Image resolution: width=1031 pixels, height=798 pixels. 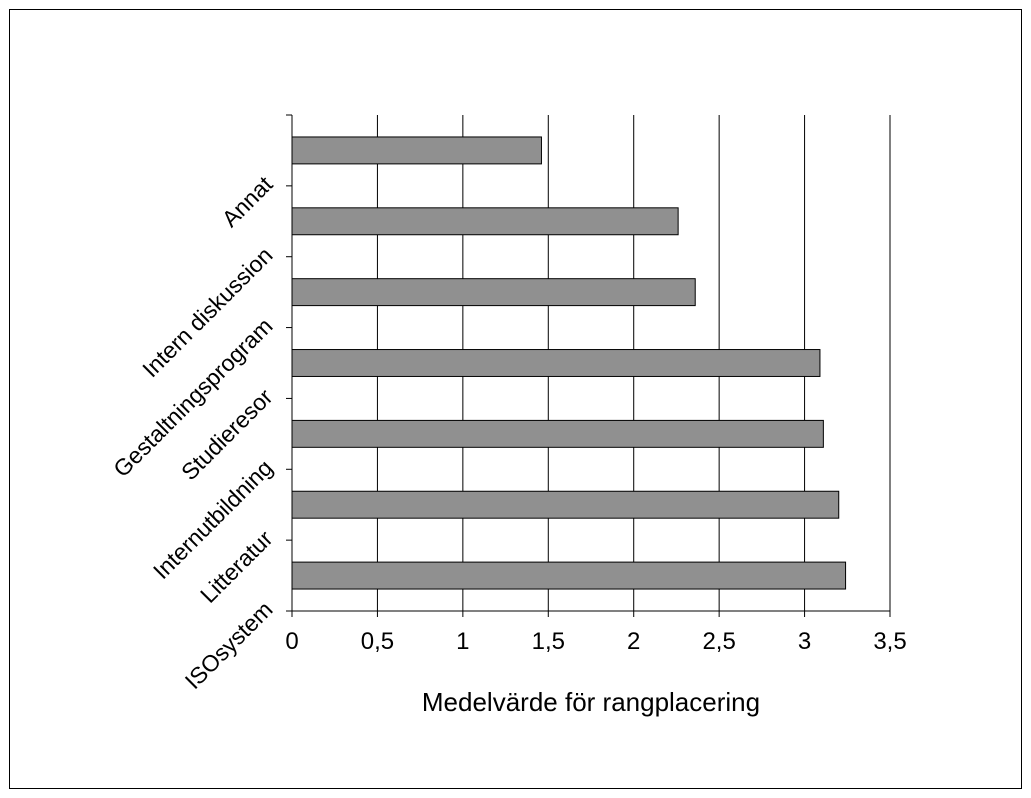 I want to click on x-tick-label: 0,5, so click(x=377, y=641).